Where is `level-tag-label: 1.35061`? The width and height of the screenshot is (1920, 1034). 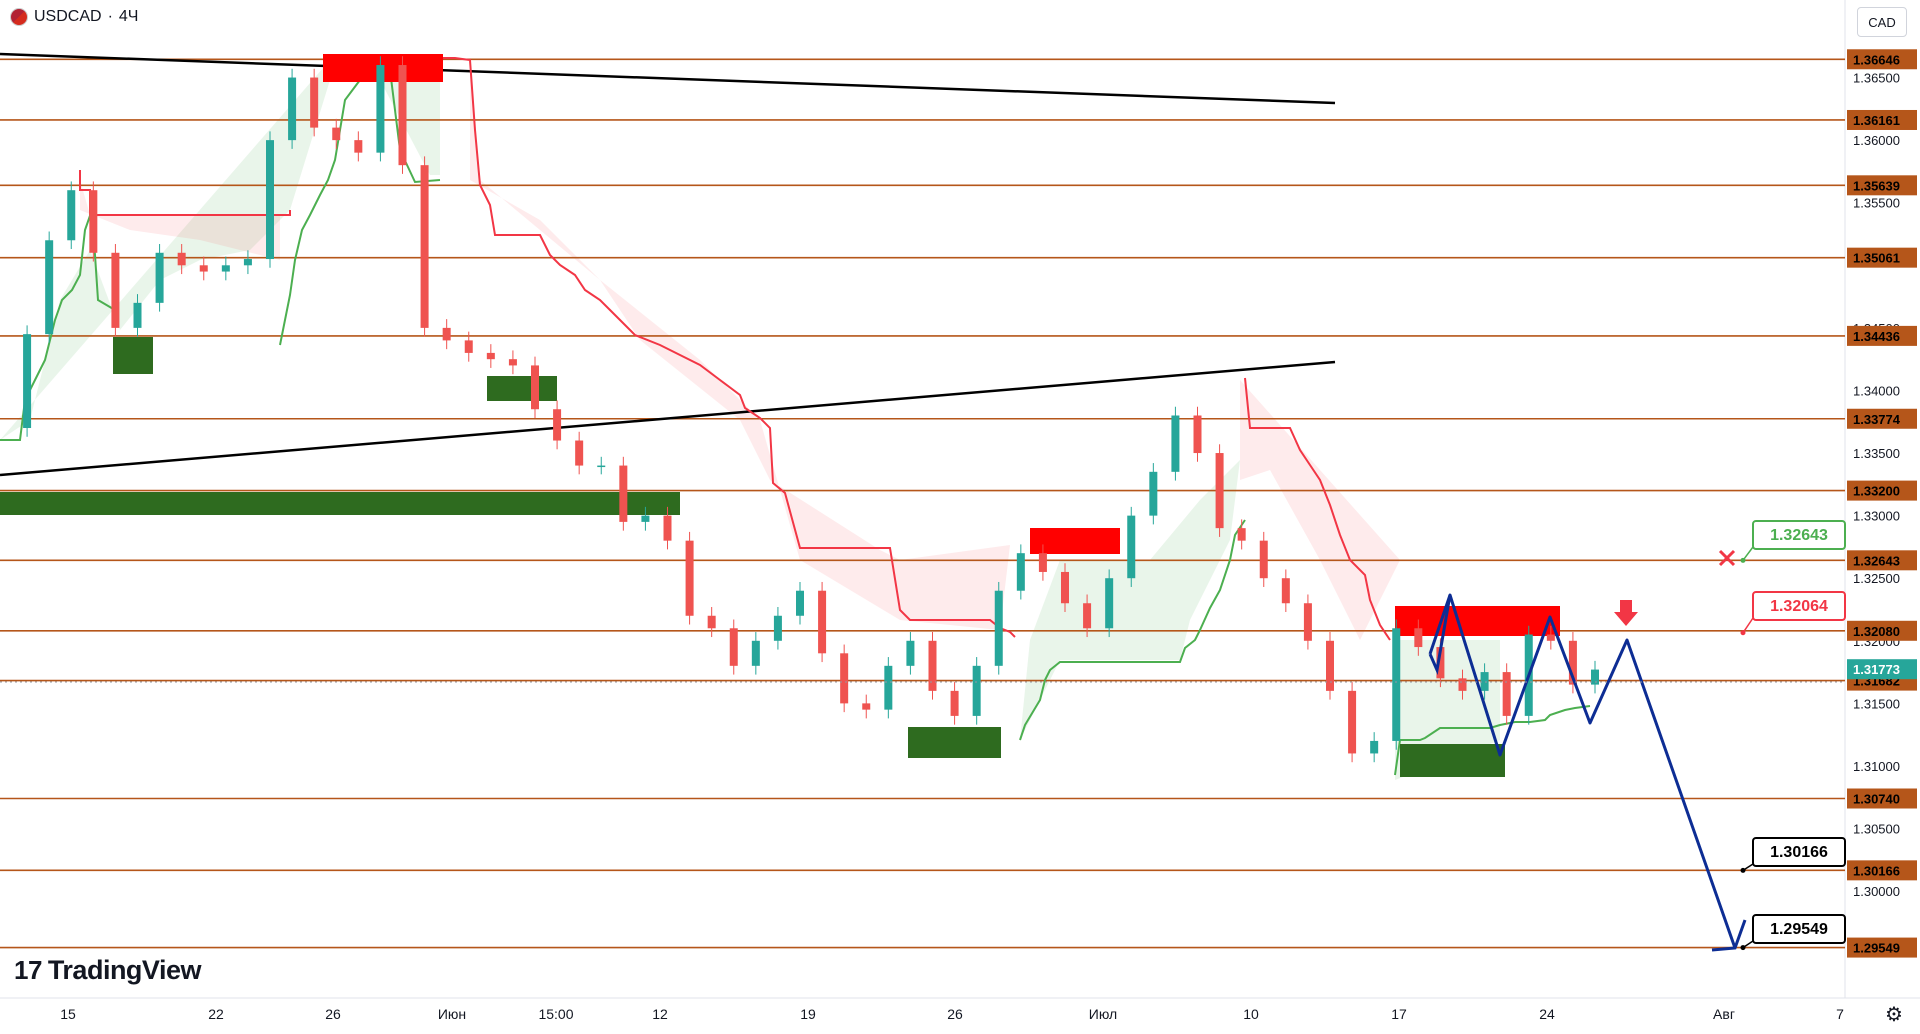
level-tag-label: 1.35061 is located at coordinates (1876, 258).